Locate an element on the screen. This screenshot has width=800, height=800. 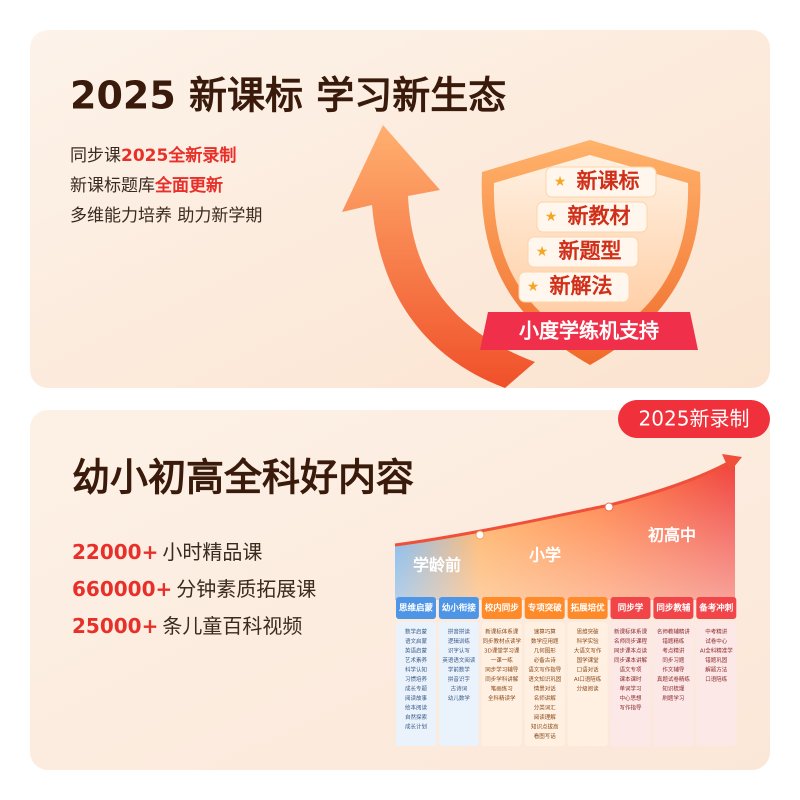
column-title: 拓展培优 is located at coordinates (588, 608).